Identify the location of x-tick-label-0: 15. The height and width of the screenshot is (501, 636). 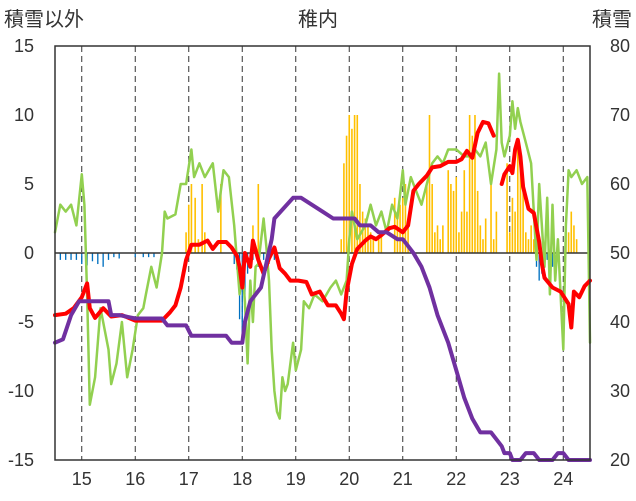
(82, 479).